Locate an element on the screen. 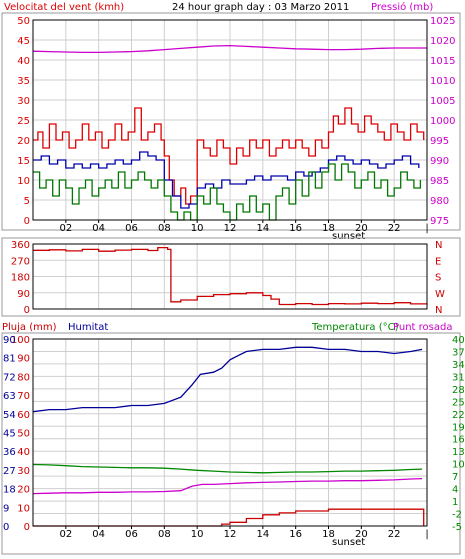  temperature-tick: 10 is located at coordinates (458, 465).